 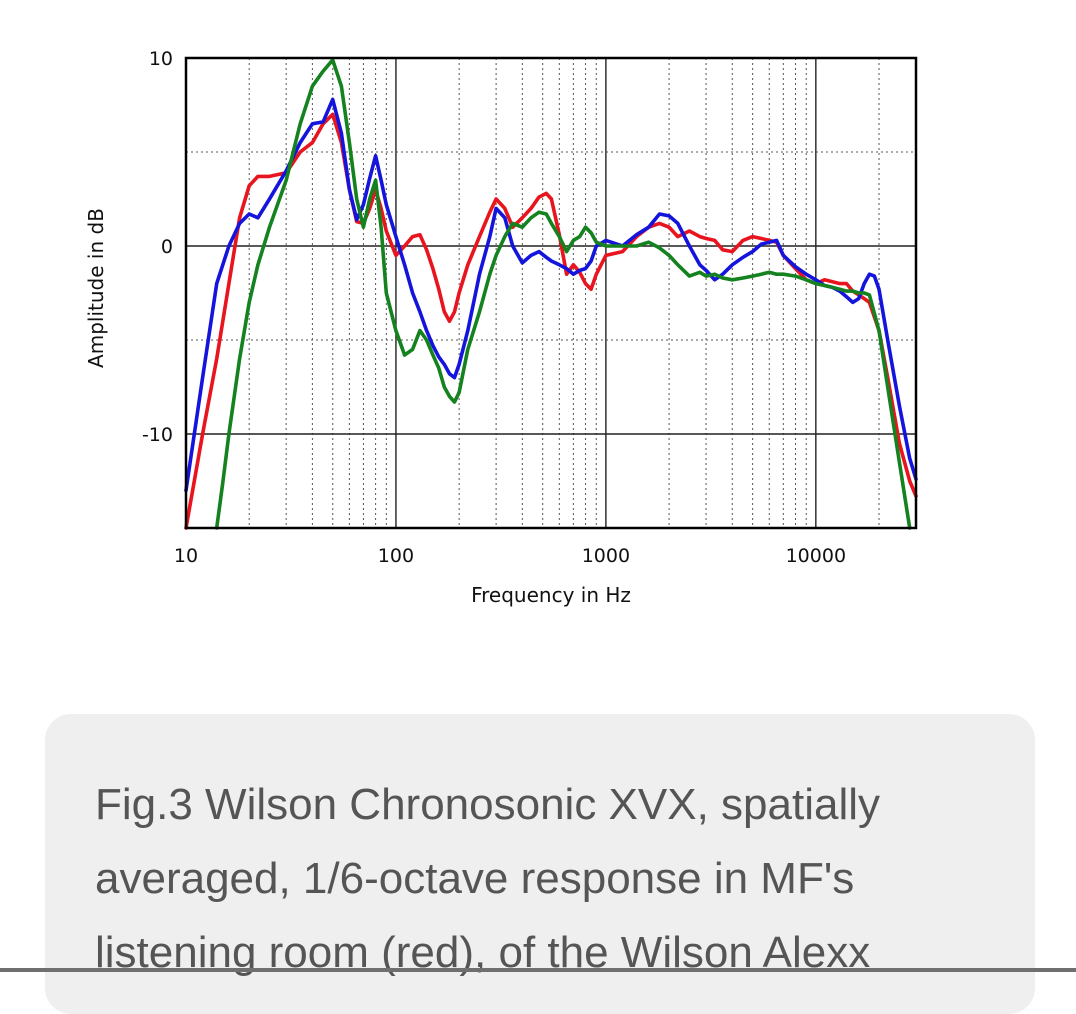 I want to click on caption-line-1: Fig.3 Wilson Chronosonic XVX, spatially, so click(x=487, y=804).